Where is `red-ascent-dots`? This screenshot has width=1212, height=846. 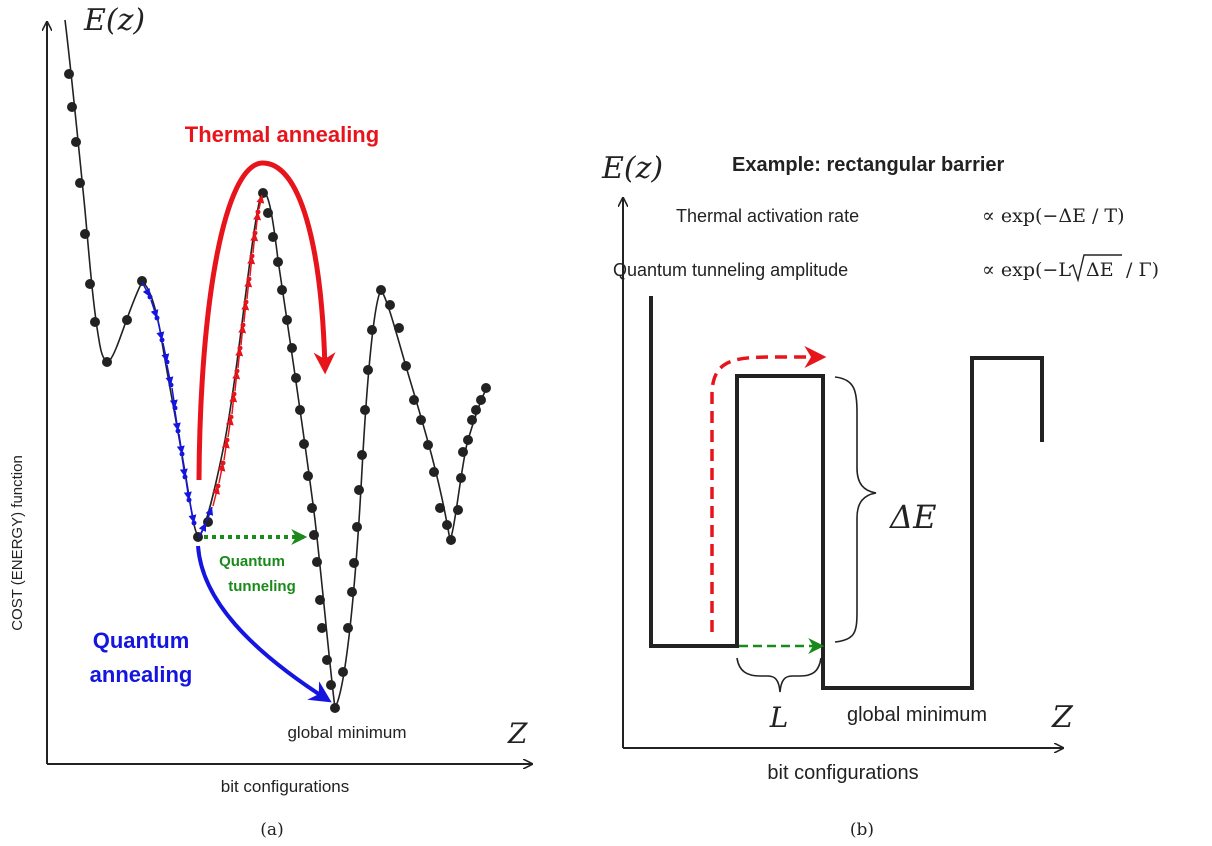 red-ascent-dots is located at coordinates (238, 349).